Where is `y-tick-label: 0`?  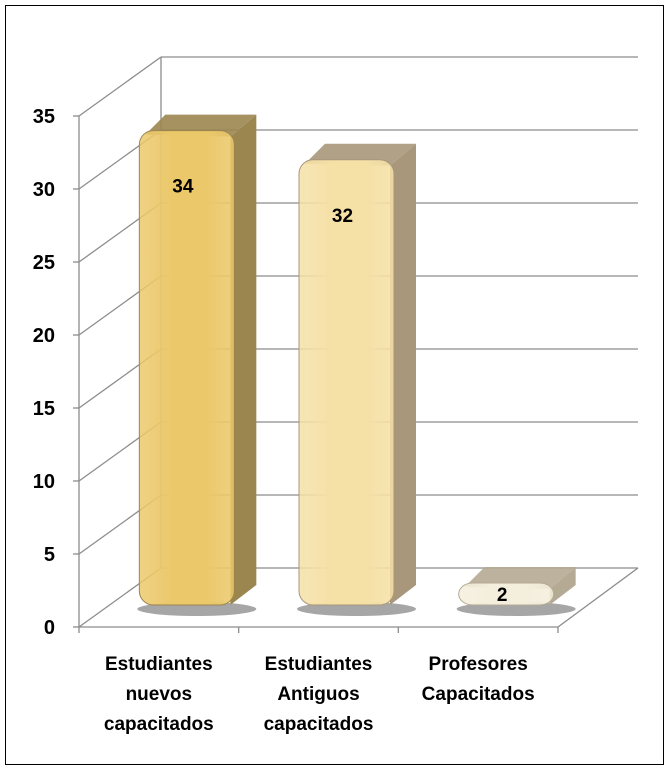 y-tick-label: 0 is located at coordinates (49, 628).